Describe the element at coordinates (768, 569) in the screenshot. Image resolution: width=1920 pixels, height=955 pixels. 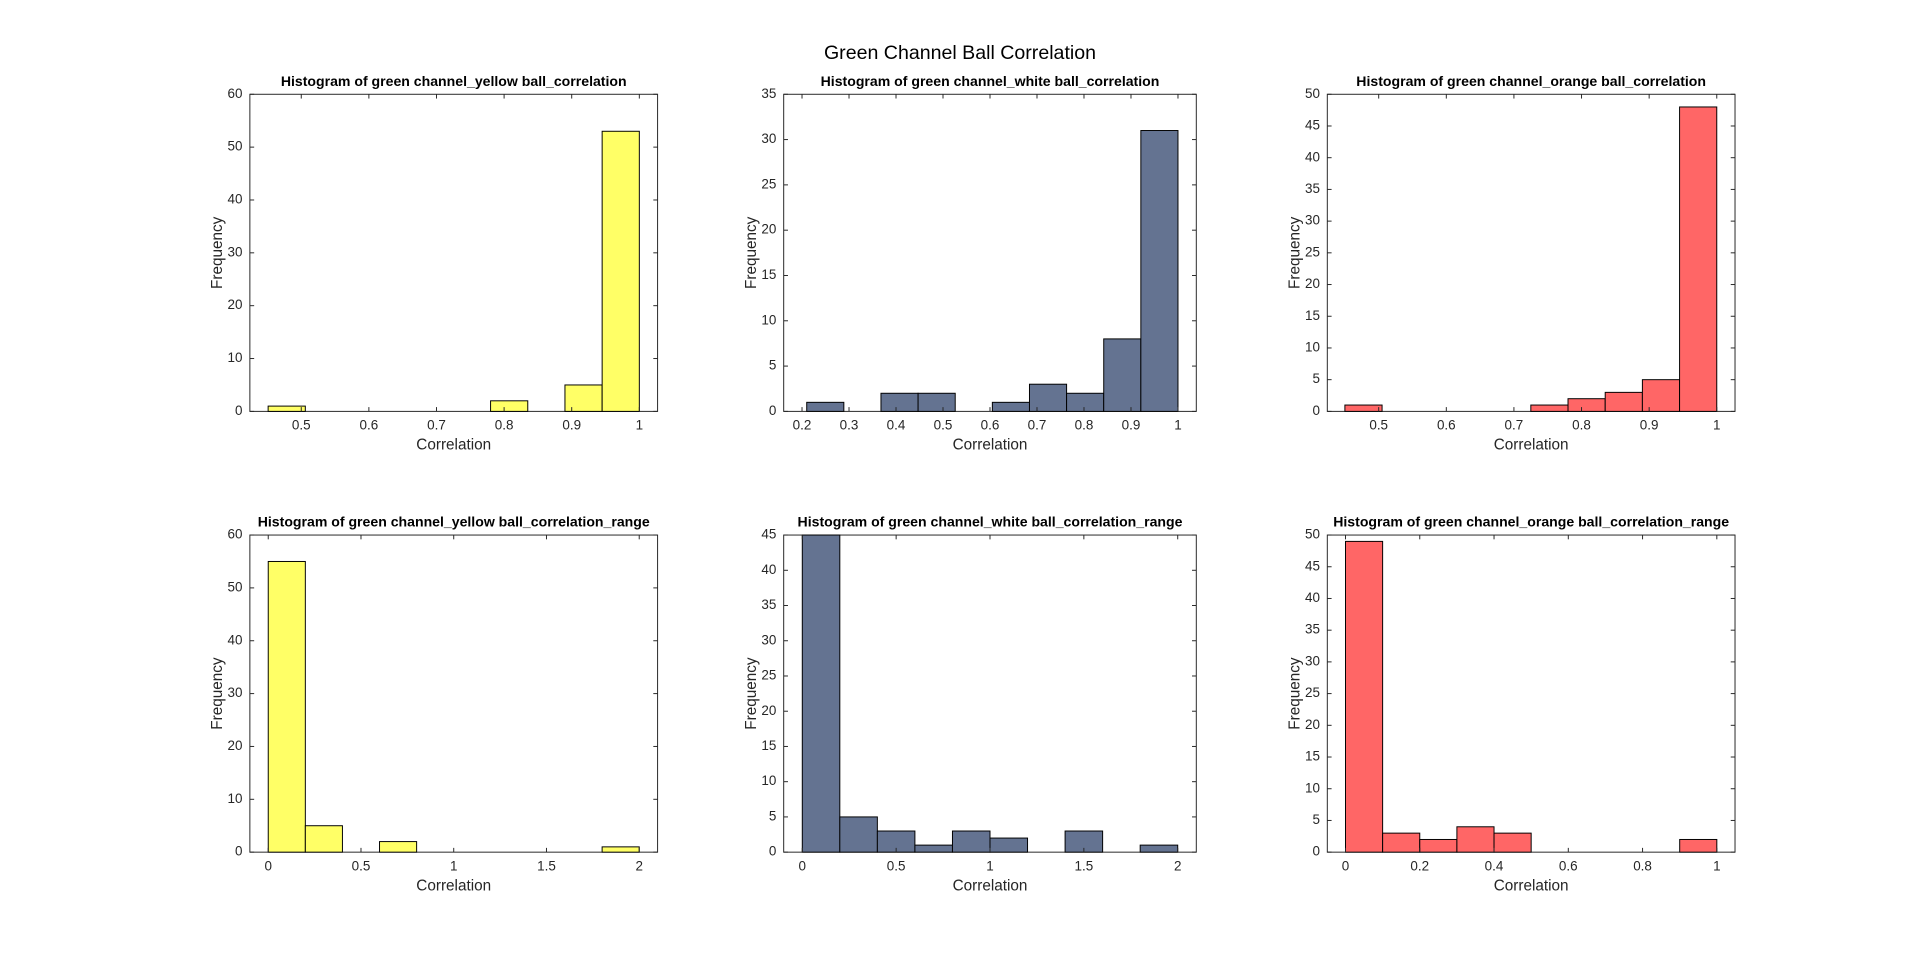
I see `y-tick-label: 40` at that location.